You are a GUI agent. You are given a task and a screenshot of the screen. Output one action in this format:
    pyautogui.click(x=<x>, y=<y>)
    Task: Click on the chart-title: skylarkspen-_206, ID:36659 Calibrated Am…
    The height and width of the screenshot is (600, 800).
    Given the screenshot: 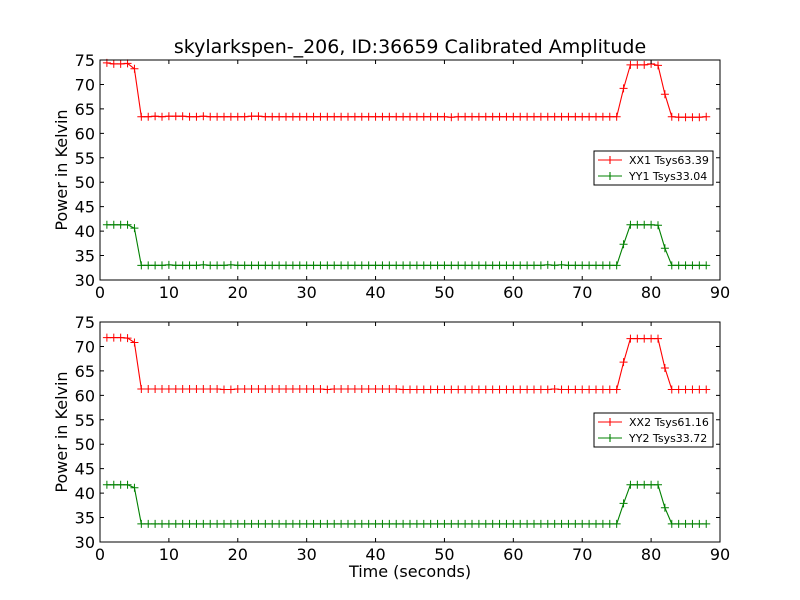 What is the action you would take?
    pyautogui.click(x=410, y=47)
    